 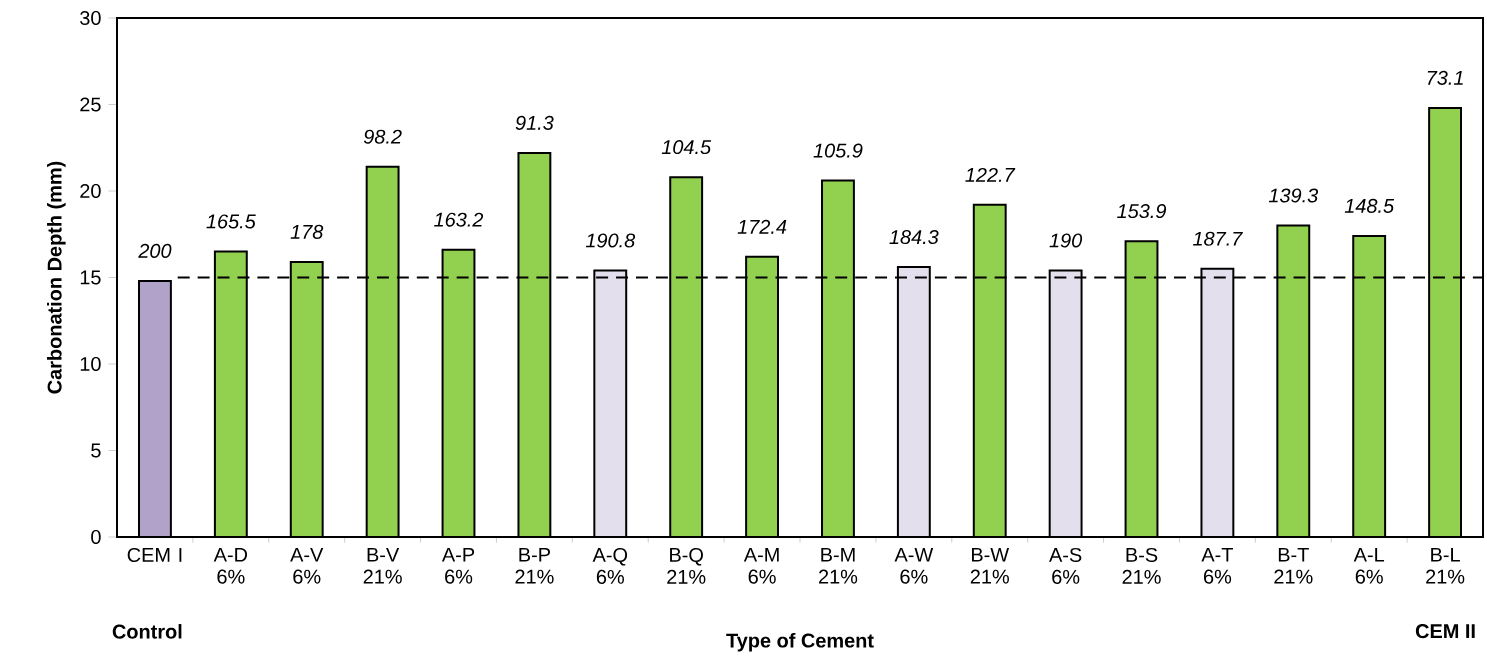 I want to click on annotation: 148.5, so click(x=1369, y=205).